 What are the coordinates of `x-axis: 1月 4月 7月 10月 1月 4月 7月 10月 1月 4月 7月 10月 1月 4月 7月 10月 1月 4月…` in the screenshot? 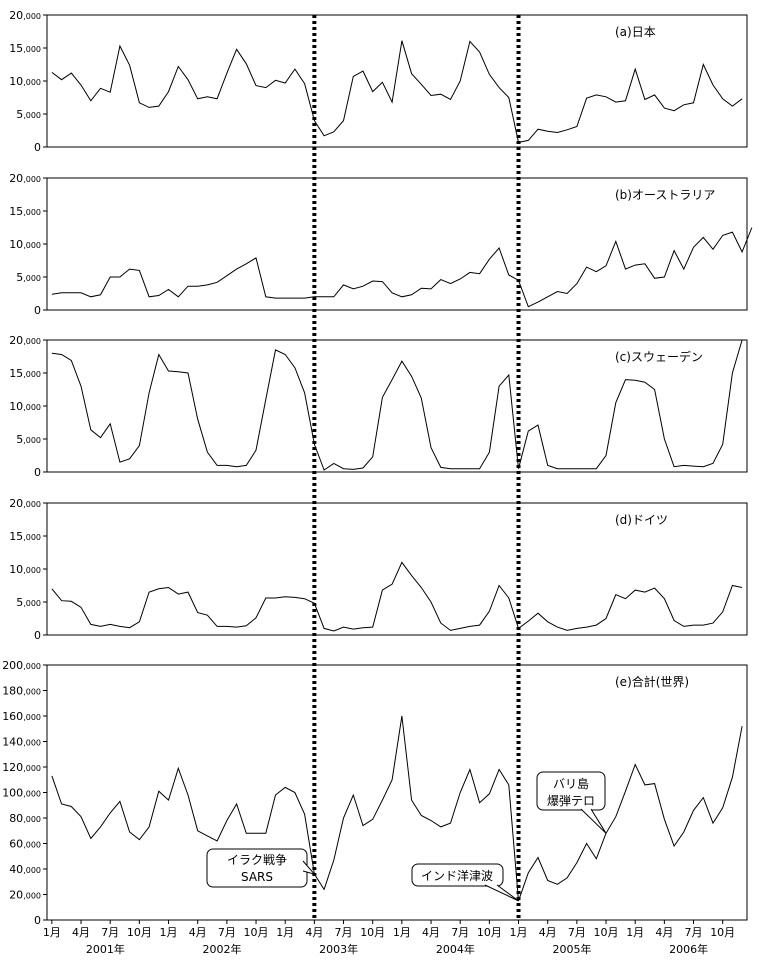 It's located at (389, 938).